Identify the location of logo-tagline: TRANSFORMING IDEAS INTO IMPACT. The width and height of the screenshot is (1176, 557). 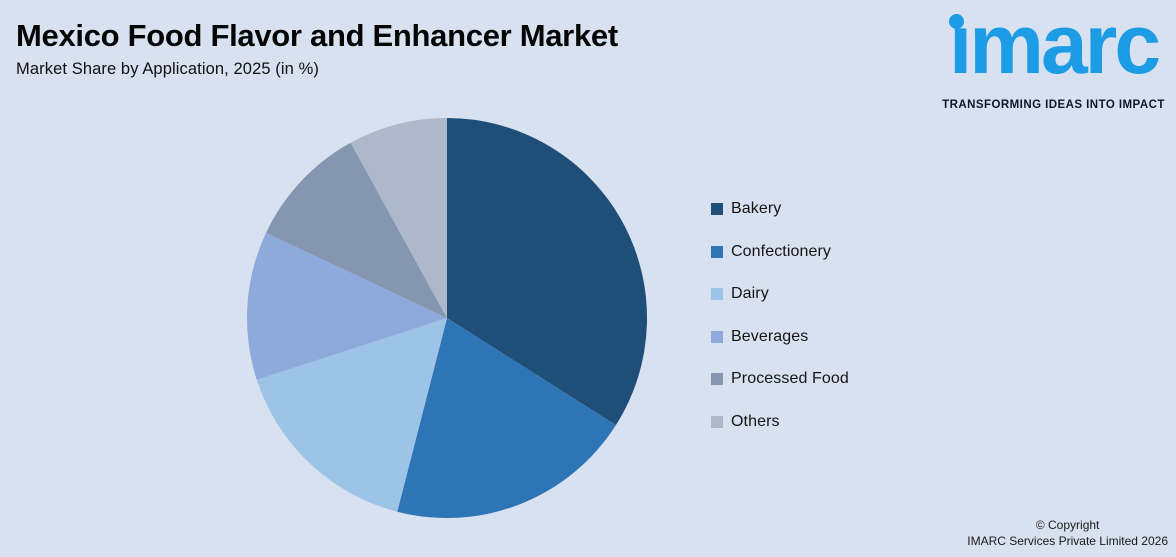
(1053, 105).